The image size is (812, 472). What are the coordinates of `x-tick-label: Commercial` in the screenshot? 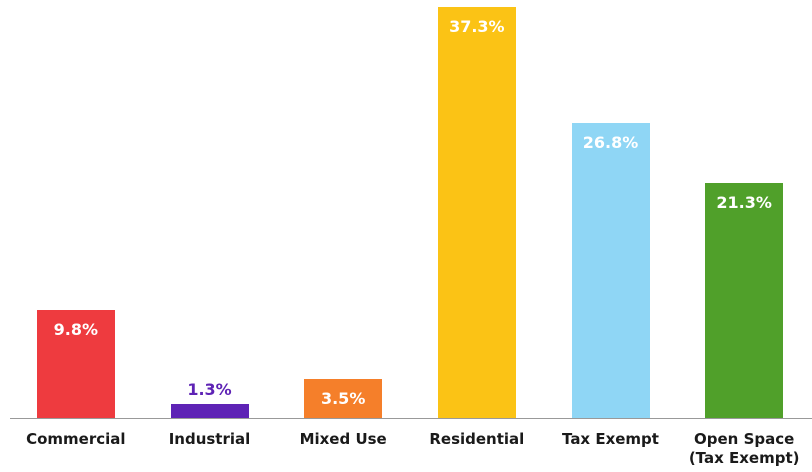 It's located at (76, 439).